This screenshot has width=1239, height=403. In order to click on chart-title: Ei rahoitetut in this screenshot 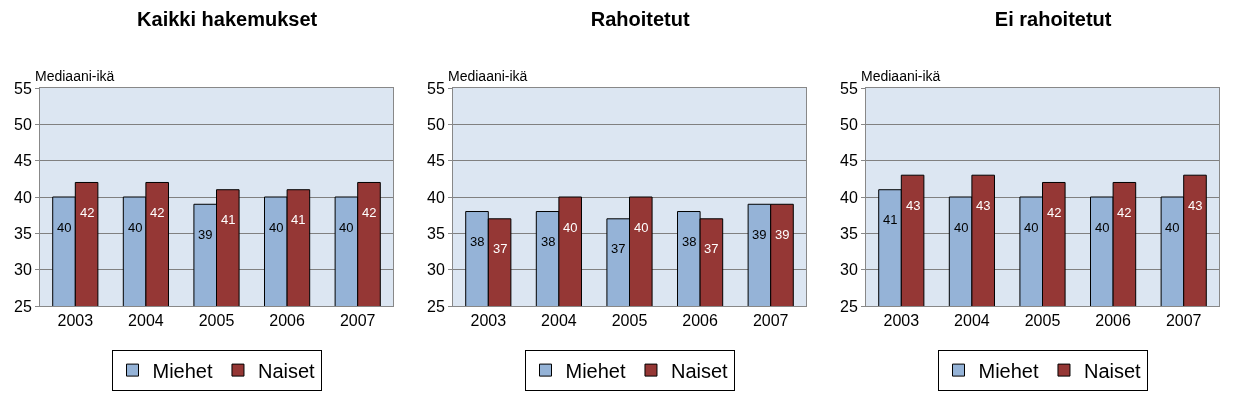, I will do `click(1053, 19)`.